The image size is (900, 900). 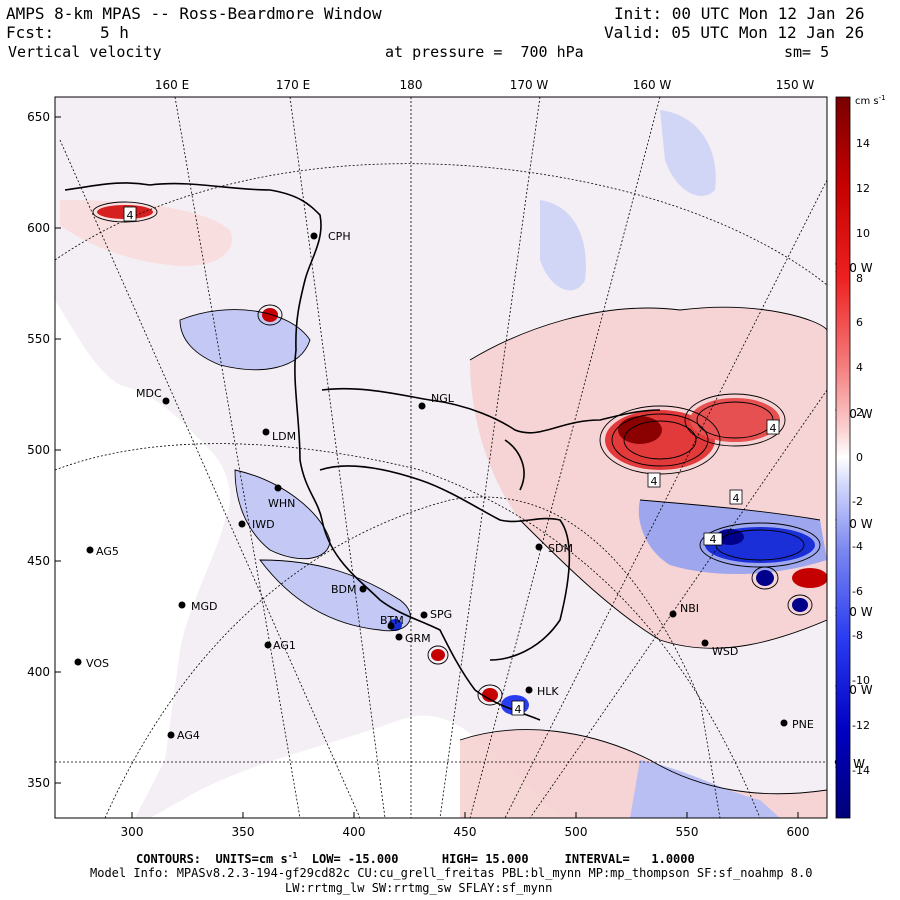 I want to click on lon-label: 170 E, so click(x=293, y=85).